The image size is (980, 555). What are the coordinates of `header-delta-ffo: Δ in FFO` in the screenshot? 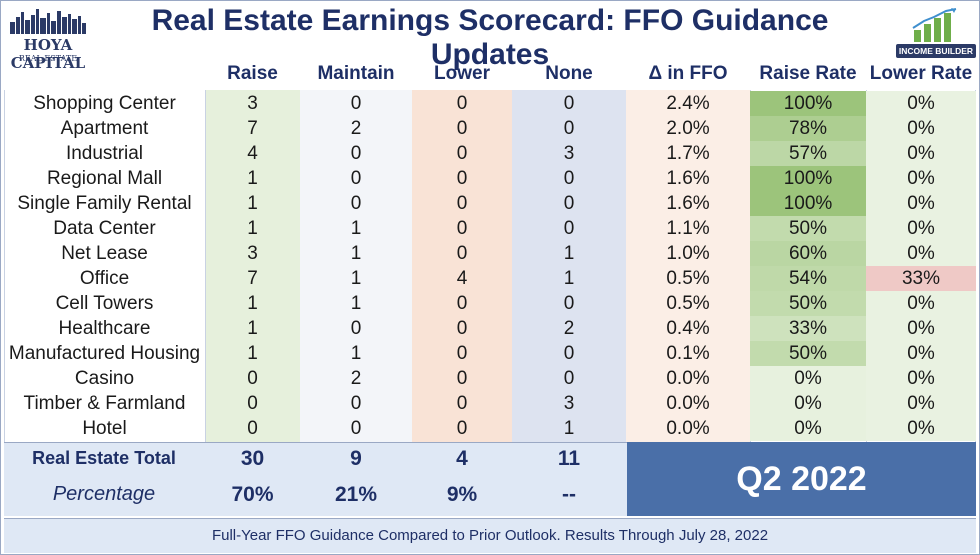 It's located at (688, 73).